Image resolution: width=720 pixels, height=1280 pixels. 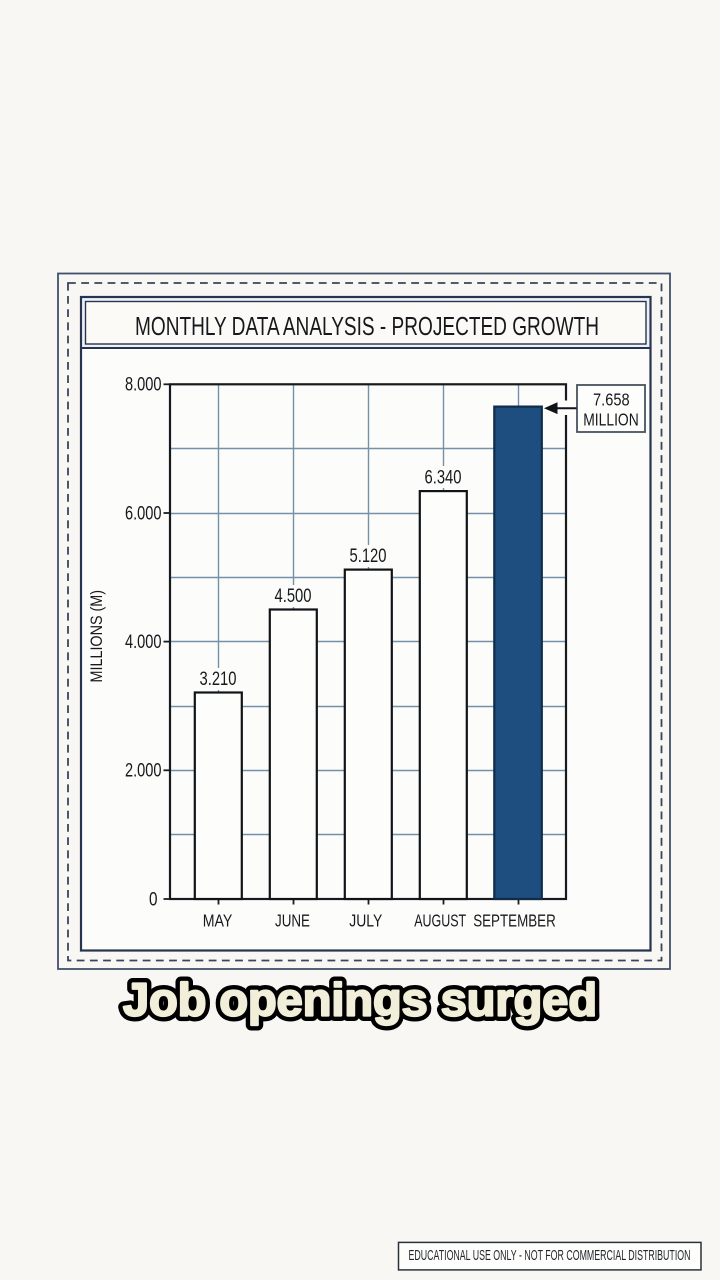 What do you see at coordinates (218, 679) in the screenshot?
I see `svg-text: 3.210` at bounding box center [218, 679].